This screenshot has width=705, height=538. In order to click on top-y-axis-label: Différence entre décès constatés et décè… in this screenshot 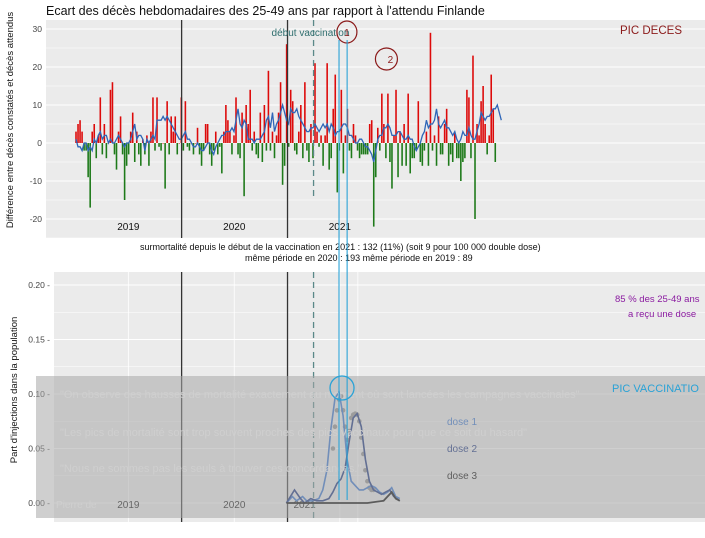, I will do `click(10, 120)`.